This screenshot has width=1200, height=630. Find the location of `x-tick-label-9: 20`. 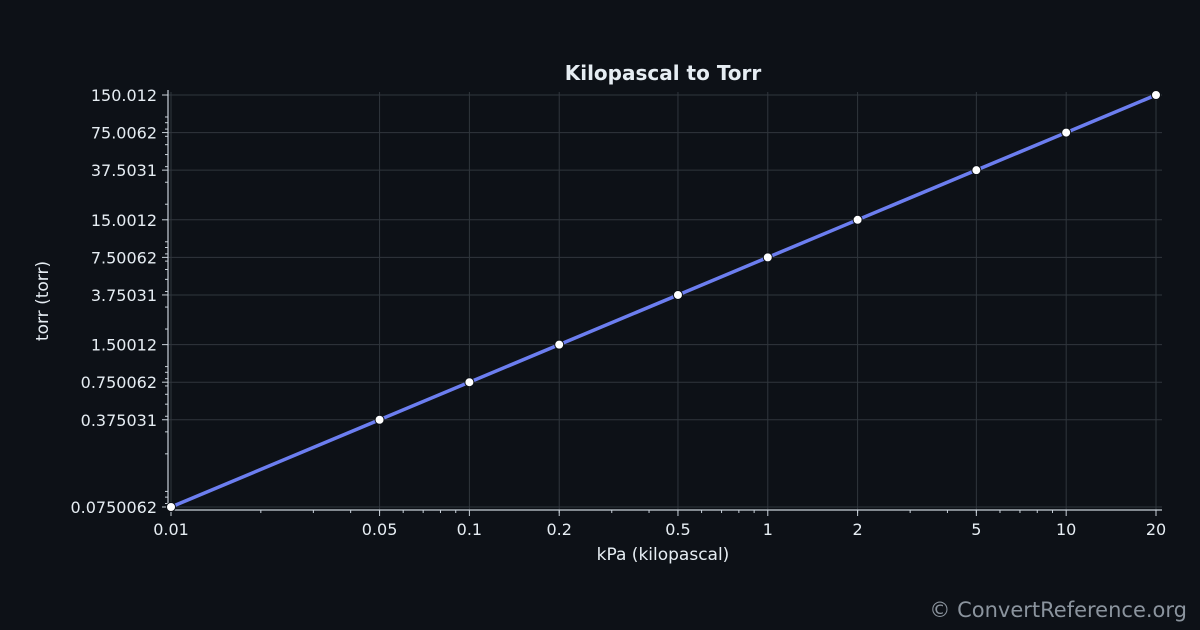

x-tick-label-9: 20 is located at coordinates (1156, 529).